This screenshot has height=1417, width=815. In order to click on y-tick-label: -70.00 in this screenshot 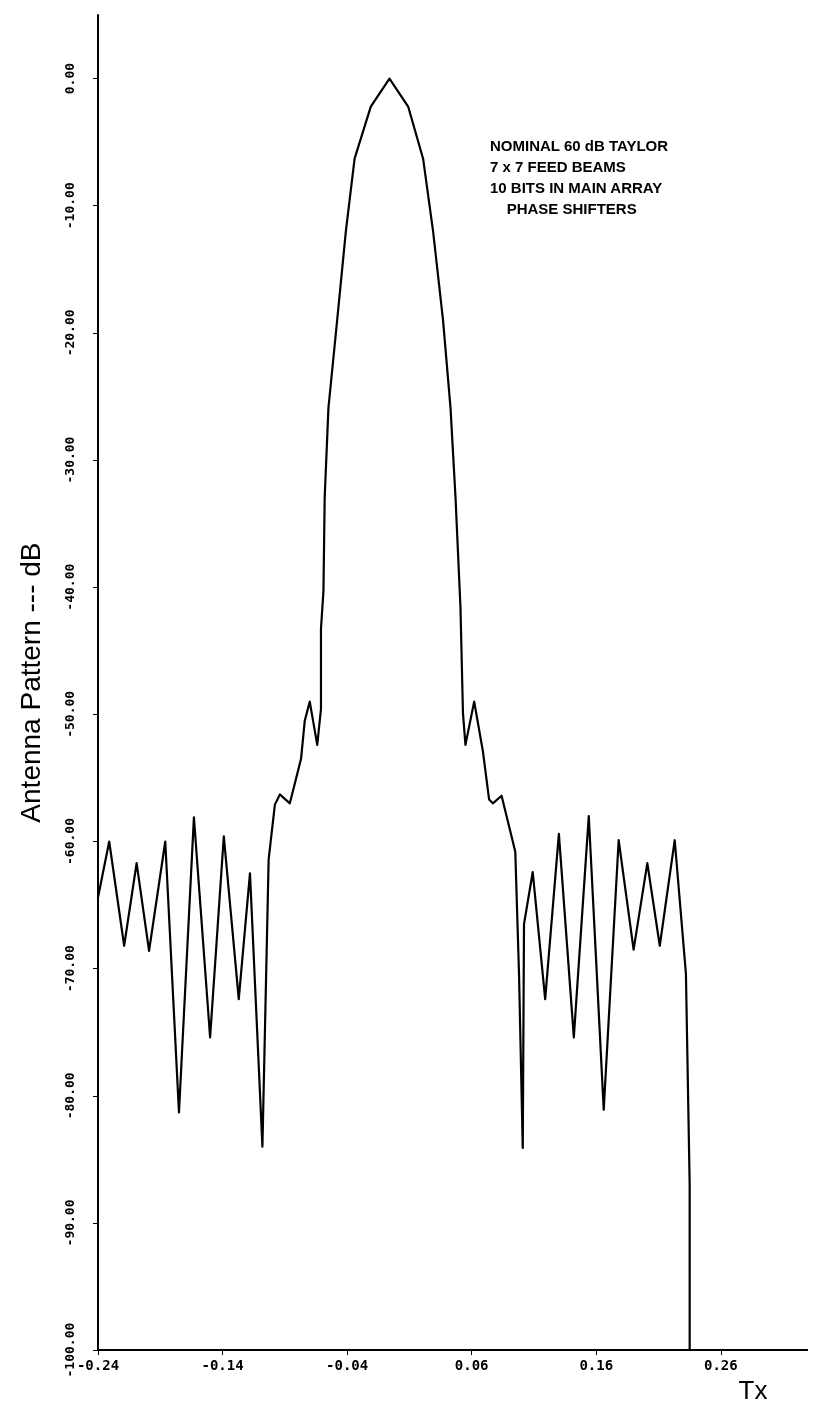, I will do `click(69, 968)`.